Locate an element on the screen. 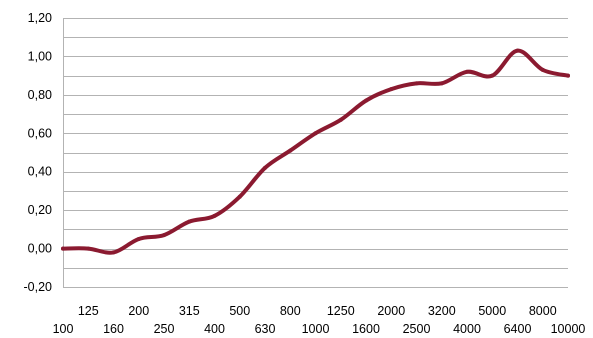  x-tick-label: 1250 is located at coordinates (341, 311).